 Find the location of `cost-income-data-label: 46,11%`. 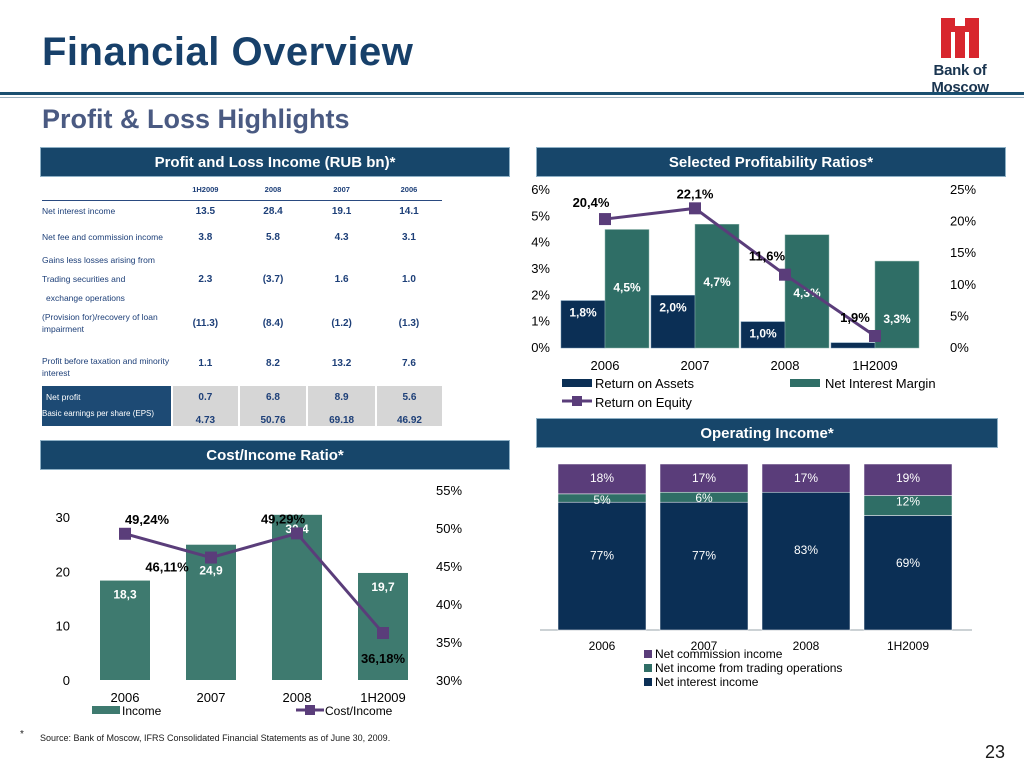

cost-income-data-label: 46,11% is located at coordinates (167, 567).